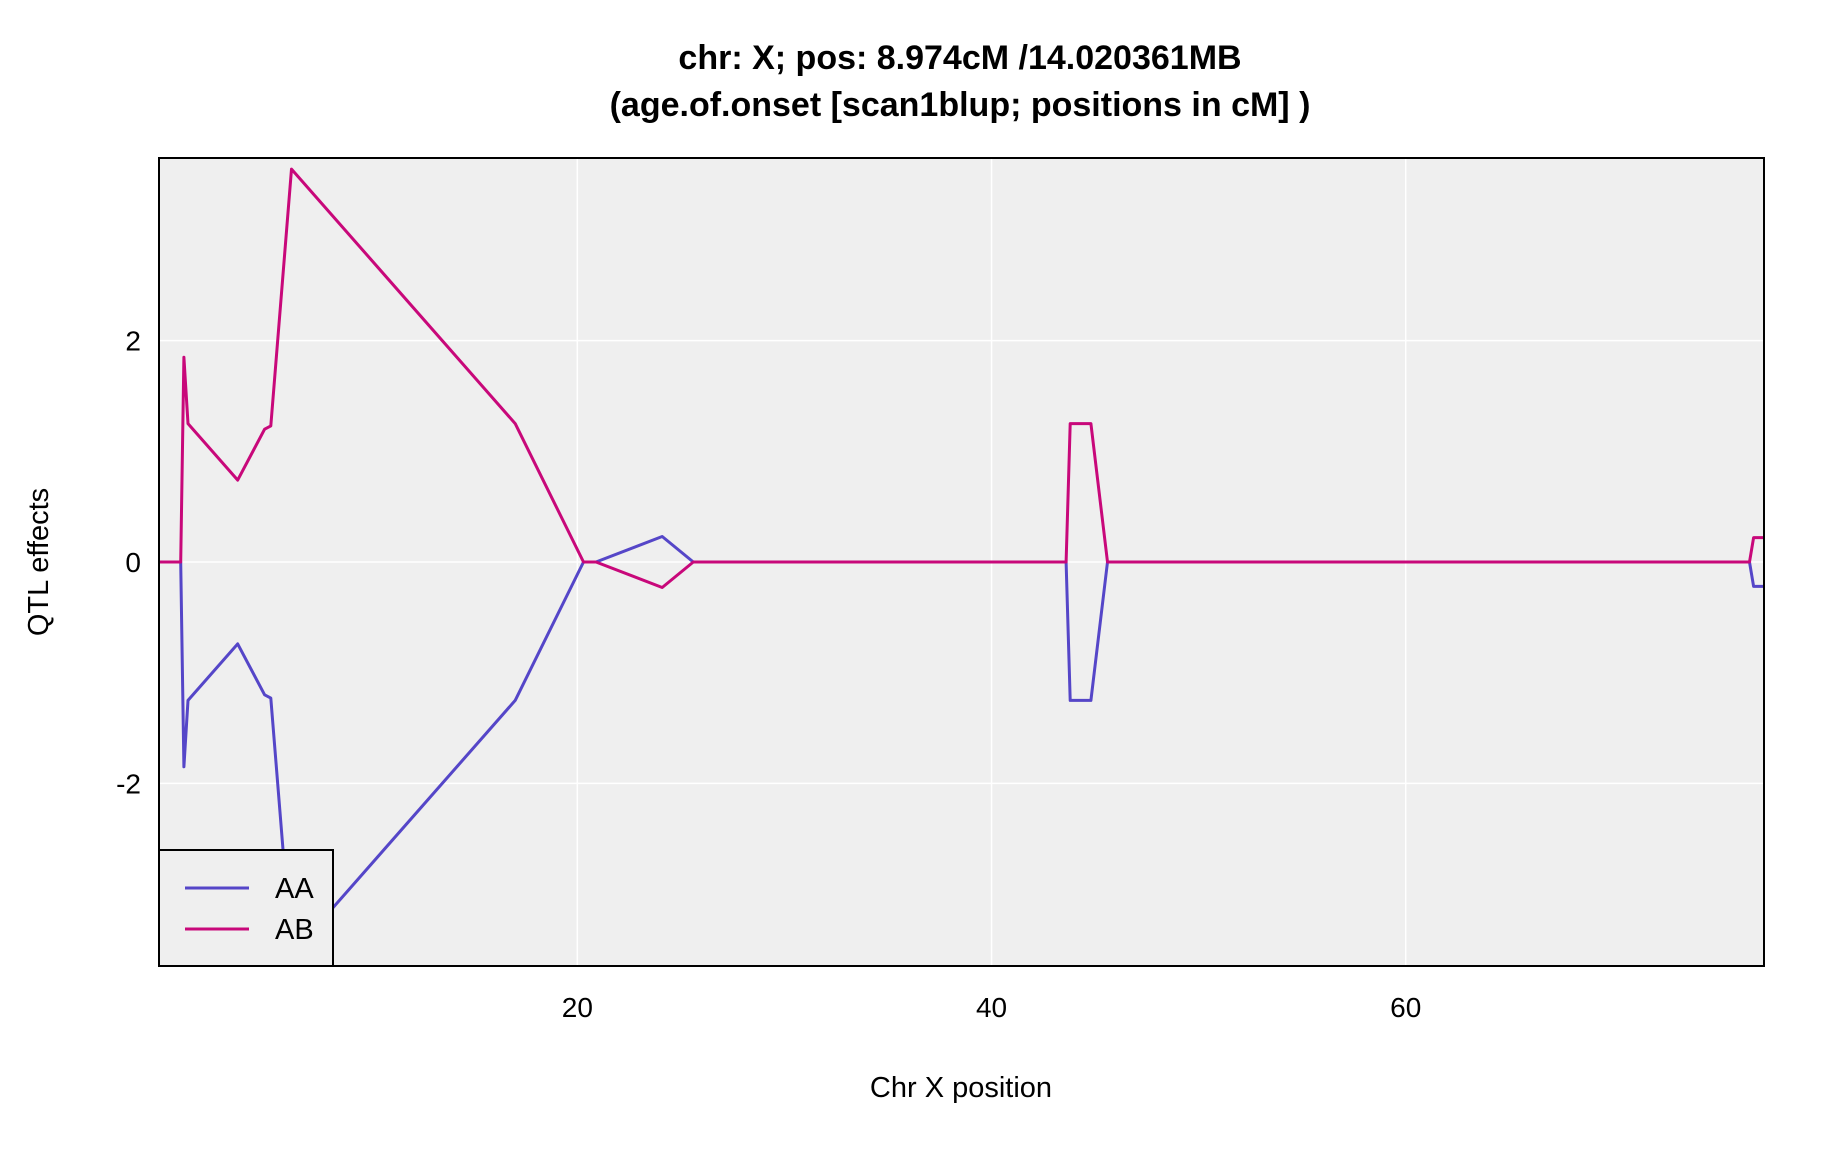  Describe the element at coordinates (128, 783) in the screenshot. I see `y-tick-label--2: -2` at that location.